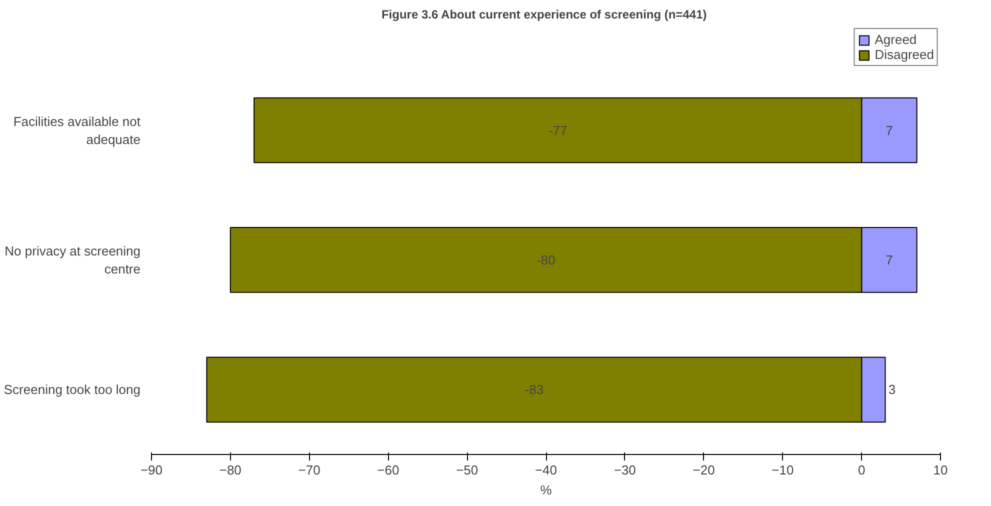 This screenshot has height=506, width=991. What do you see at coordinates (546, 260) in the screenshot?
I see `data-label: -80` at bounding box center [546, 260].